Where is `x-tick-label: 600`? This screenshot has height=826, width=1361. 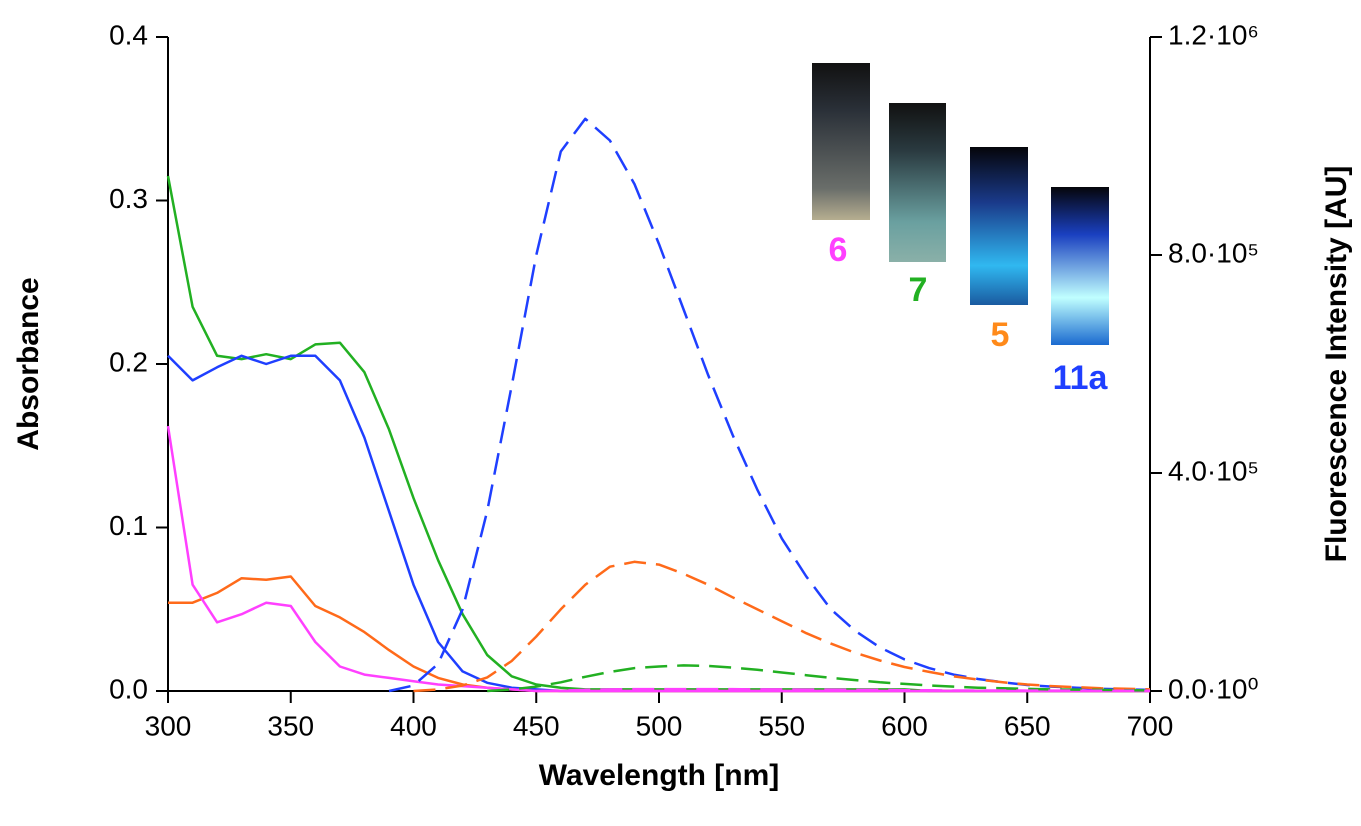 x-tick-label: 600 is located at coordinates (904, 725).